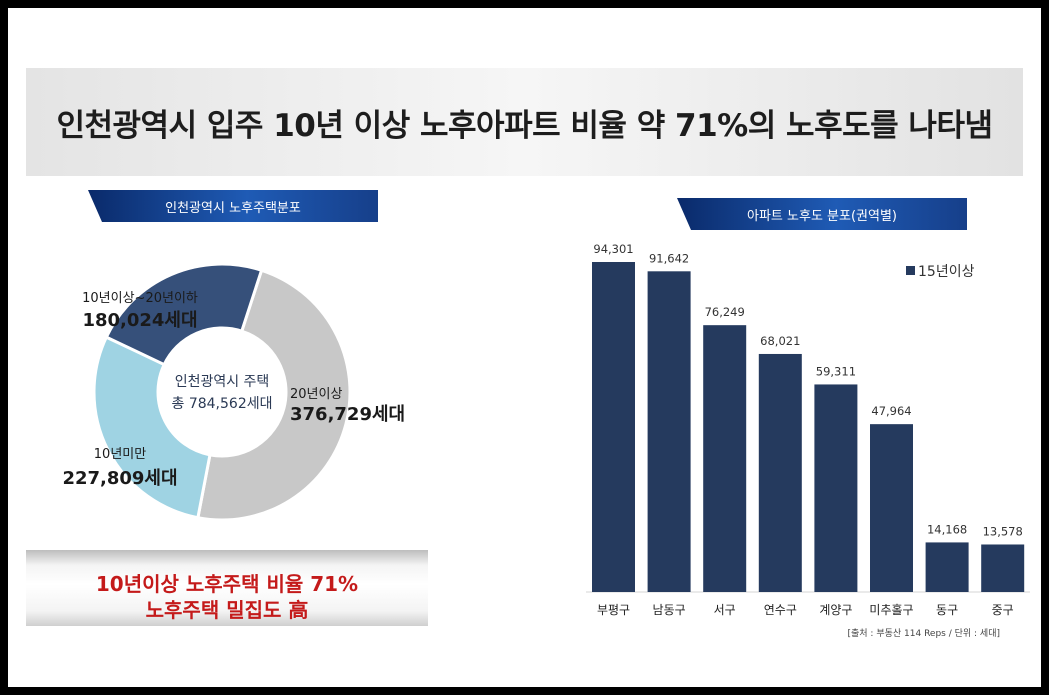  Describe the element at coordinates (947, 610) in the screenshot. I see `category-label: 동구` at that location.